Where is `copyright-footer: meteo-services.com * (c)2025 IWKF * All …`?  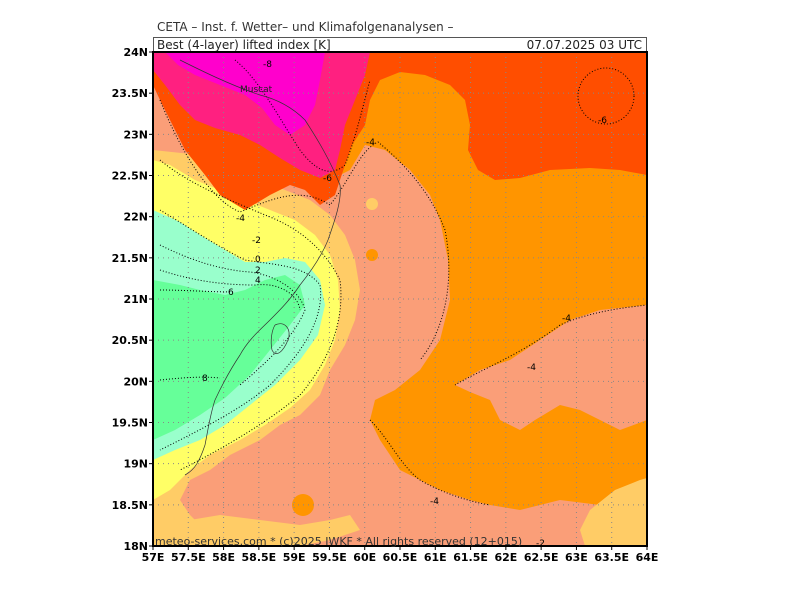
copyright-footer: meteo-services.com * (c)2025 IWKF * All … is located at coordinates (339, 541).